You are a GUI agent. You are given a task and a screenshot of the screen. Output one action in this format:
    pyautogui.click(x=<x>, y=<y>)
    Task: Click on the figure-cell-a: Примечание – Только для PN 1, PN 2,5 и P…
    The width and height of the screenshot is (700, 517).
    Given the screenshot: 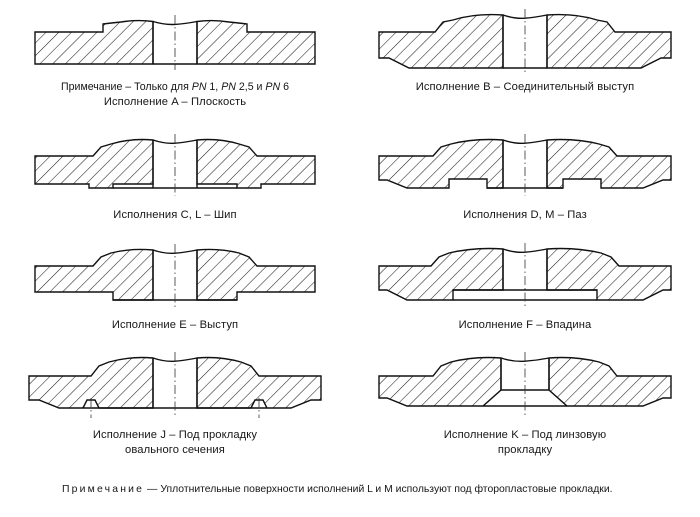 What is the action you would take?
    pyautogui.click(x=175, y=64)
    